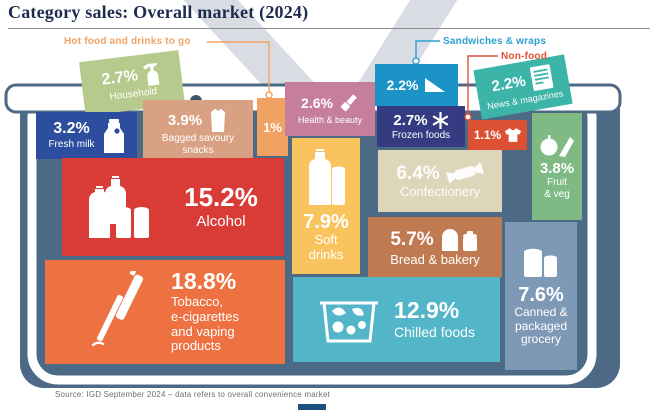 The image size is (658, 410). I want to click on milk-jug-icon, so click(113, 135).